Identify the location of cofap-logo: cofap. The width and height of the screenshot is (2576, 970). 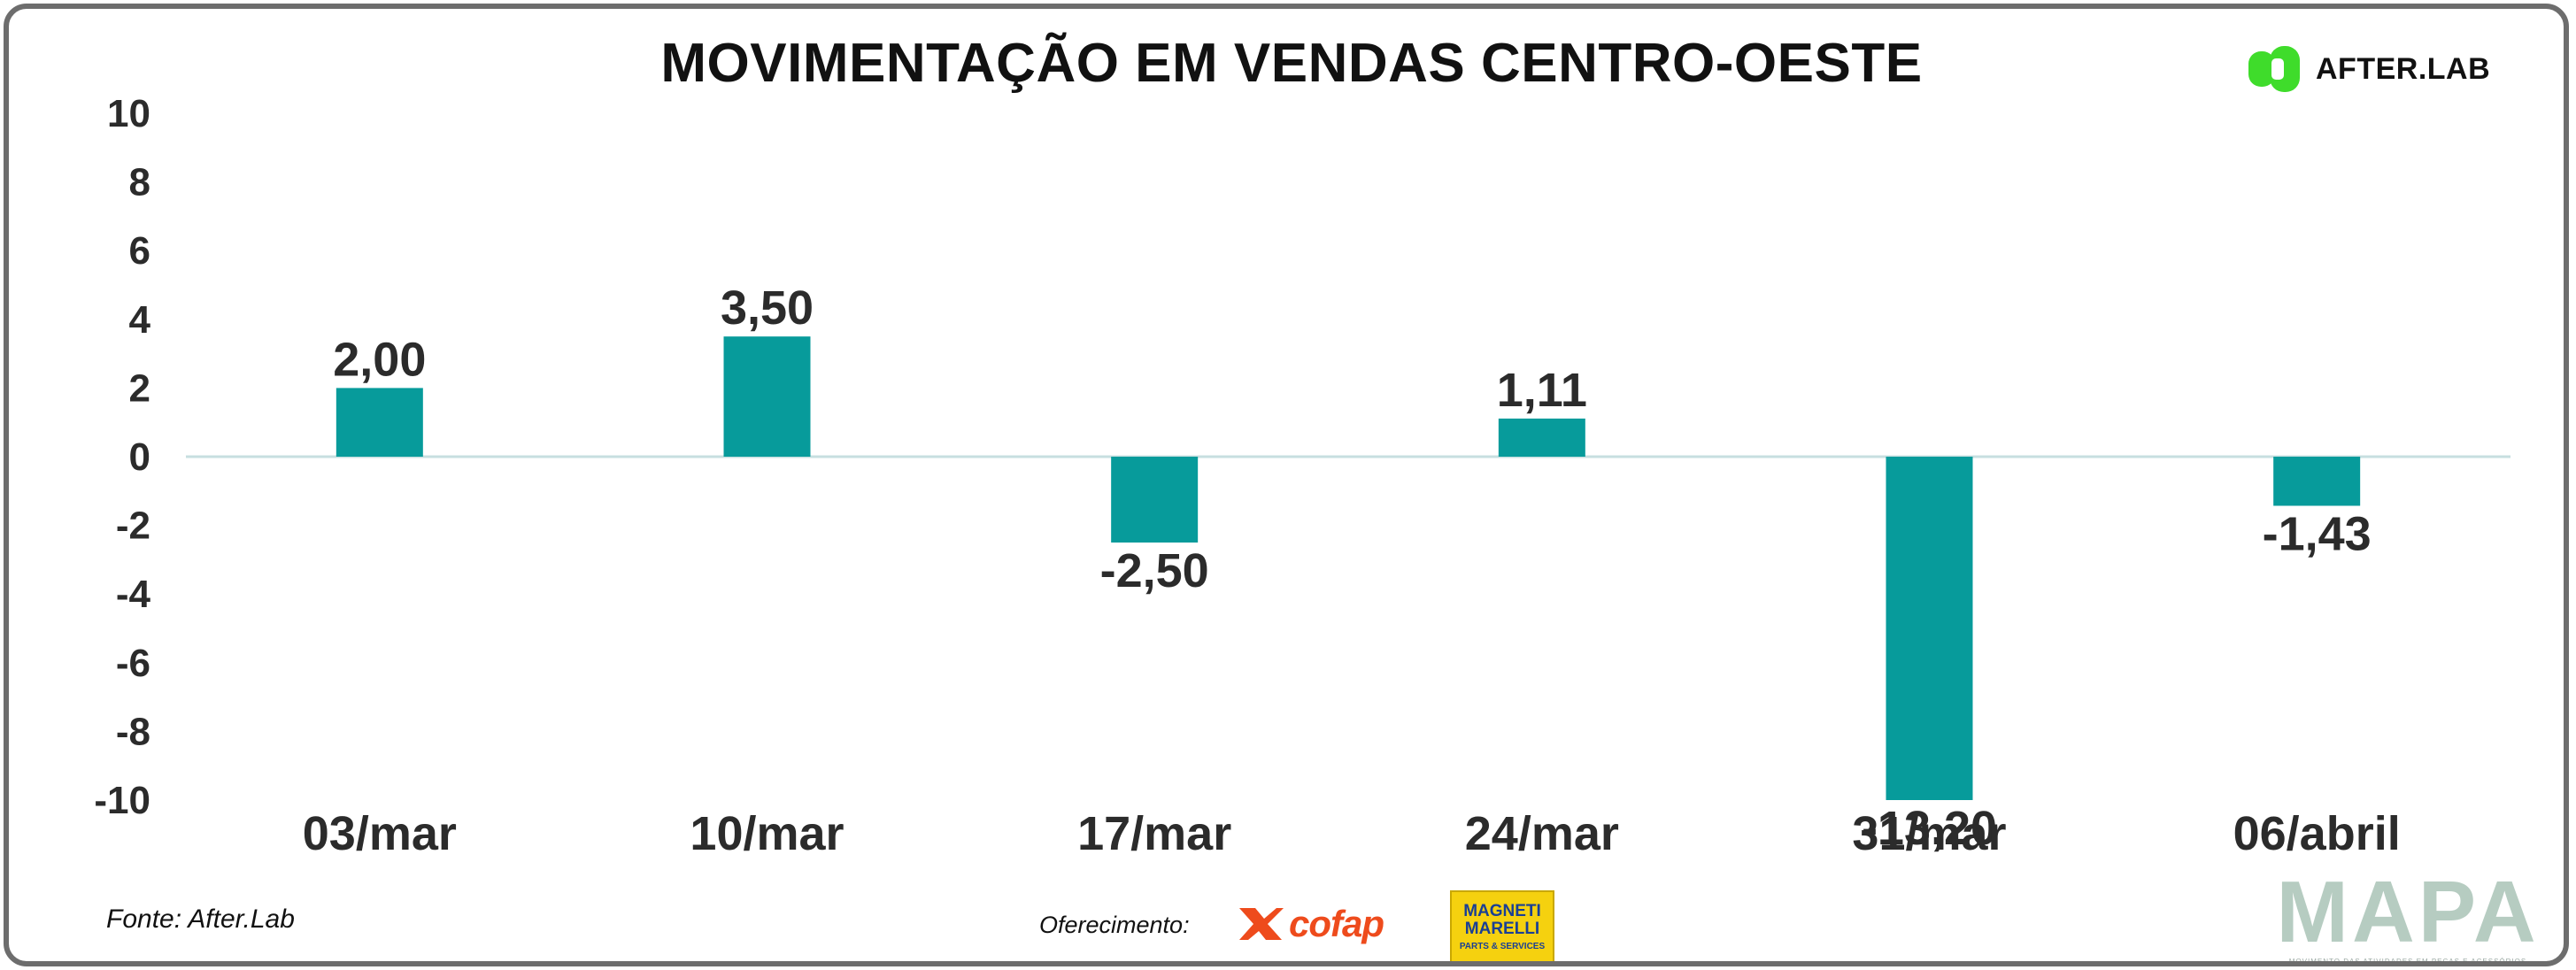
(1311, 924).